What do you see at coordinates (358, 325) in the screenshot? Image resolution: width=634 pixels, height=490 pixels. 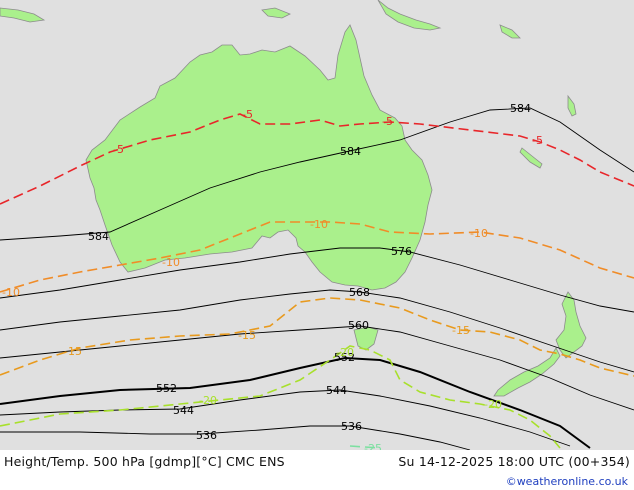 I see `height-label: 560` at bounding box center [358, 325].